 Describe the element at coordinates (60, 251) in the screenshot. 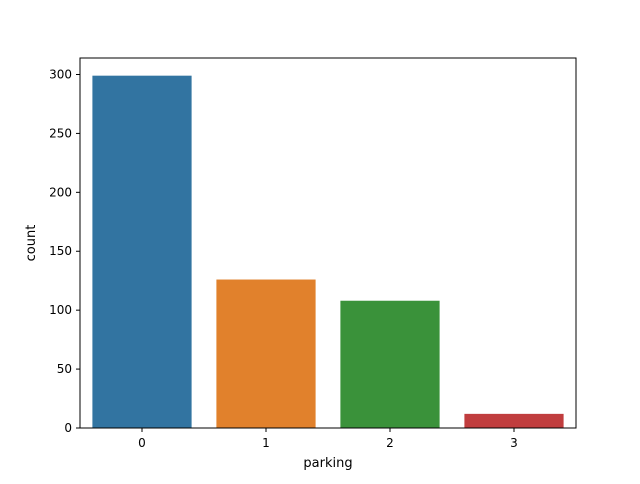

I see `y-tick-label-150: 150` at that location.